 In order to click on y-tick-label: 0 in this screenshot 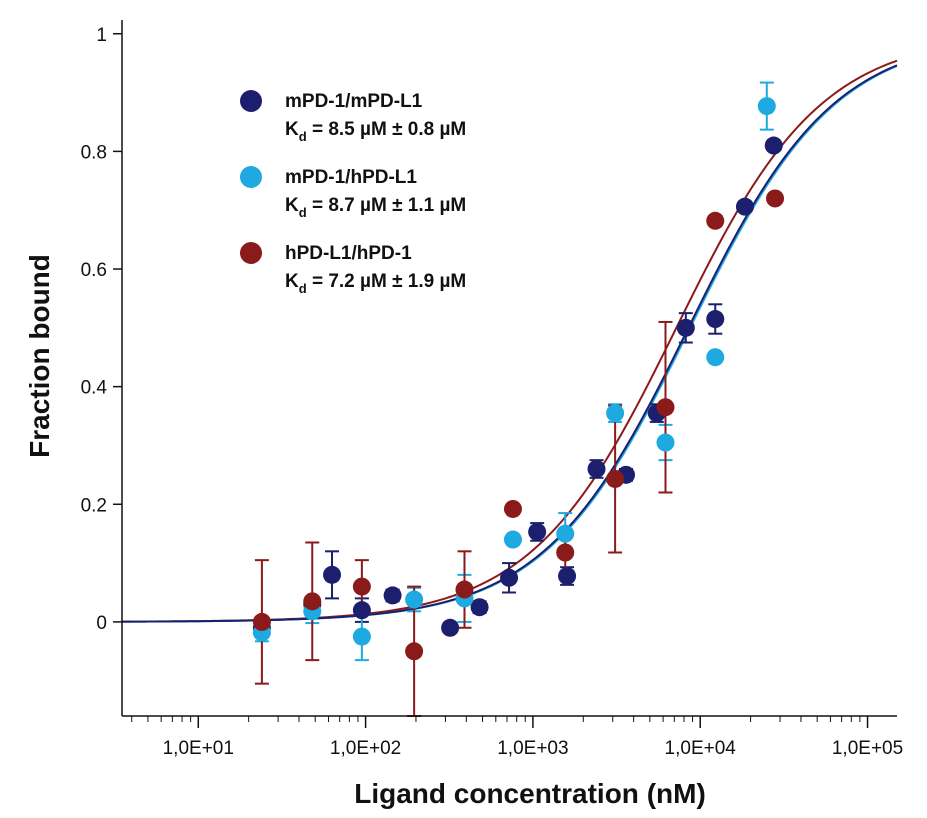, I will do `click(101, 623)`.